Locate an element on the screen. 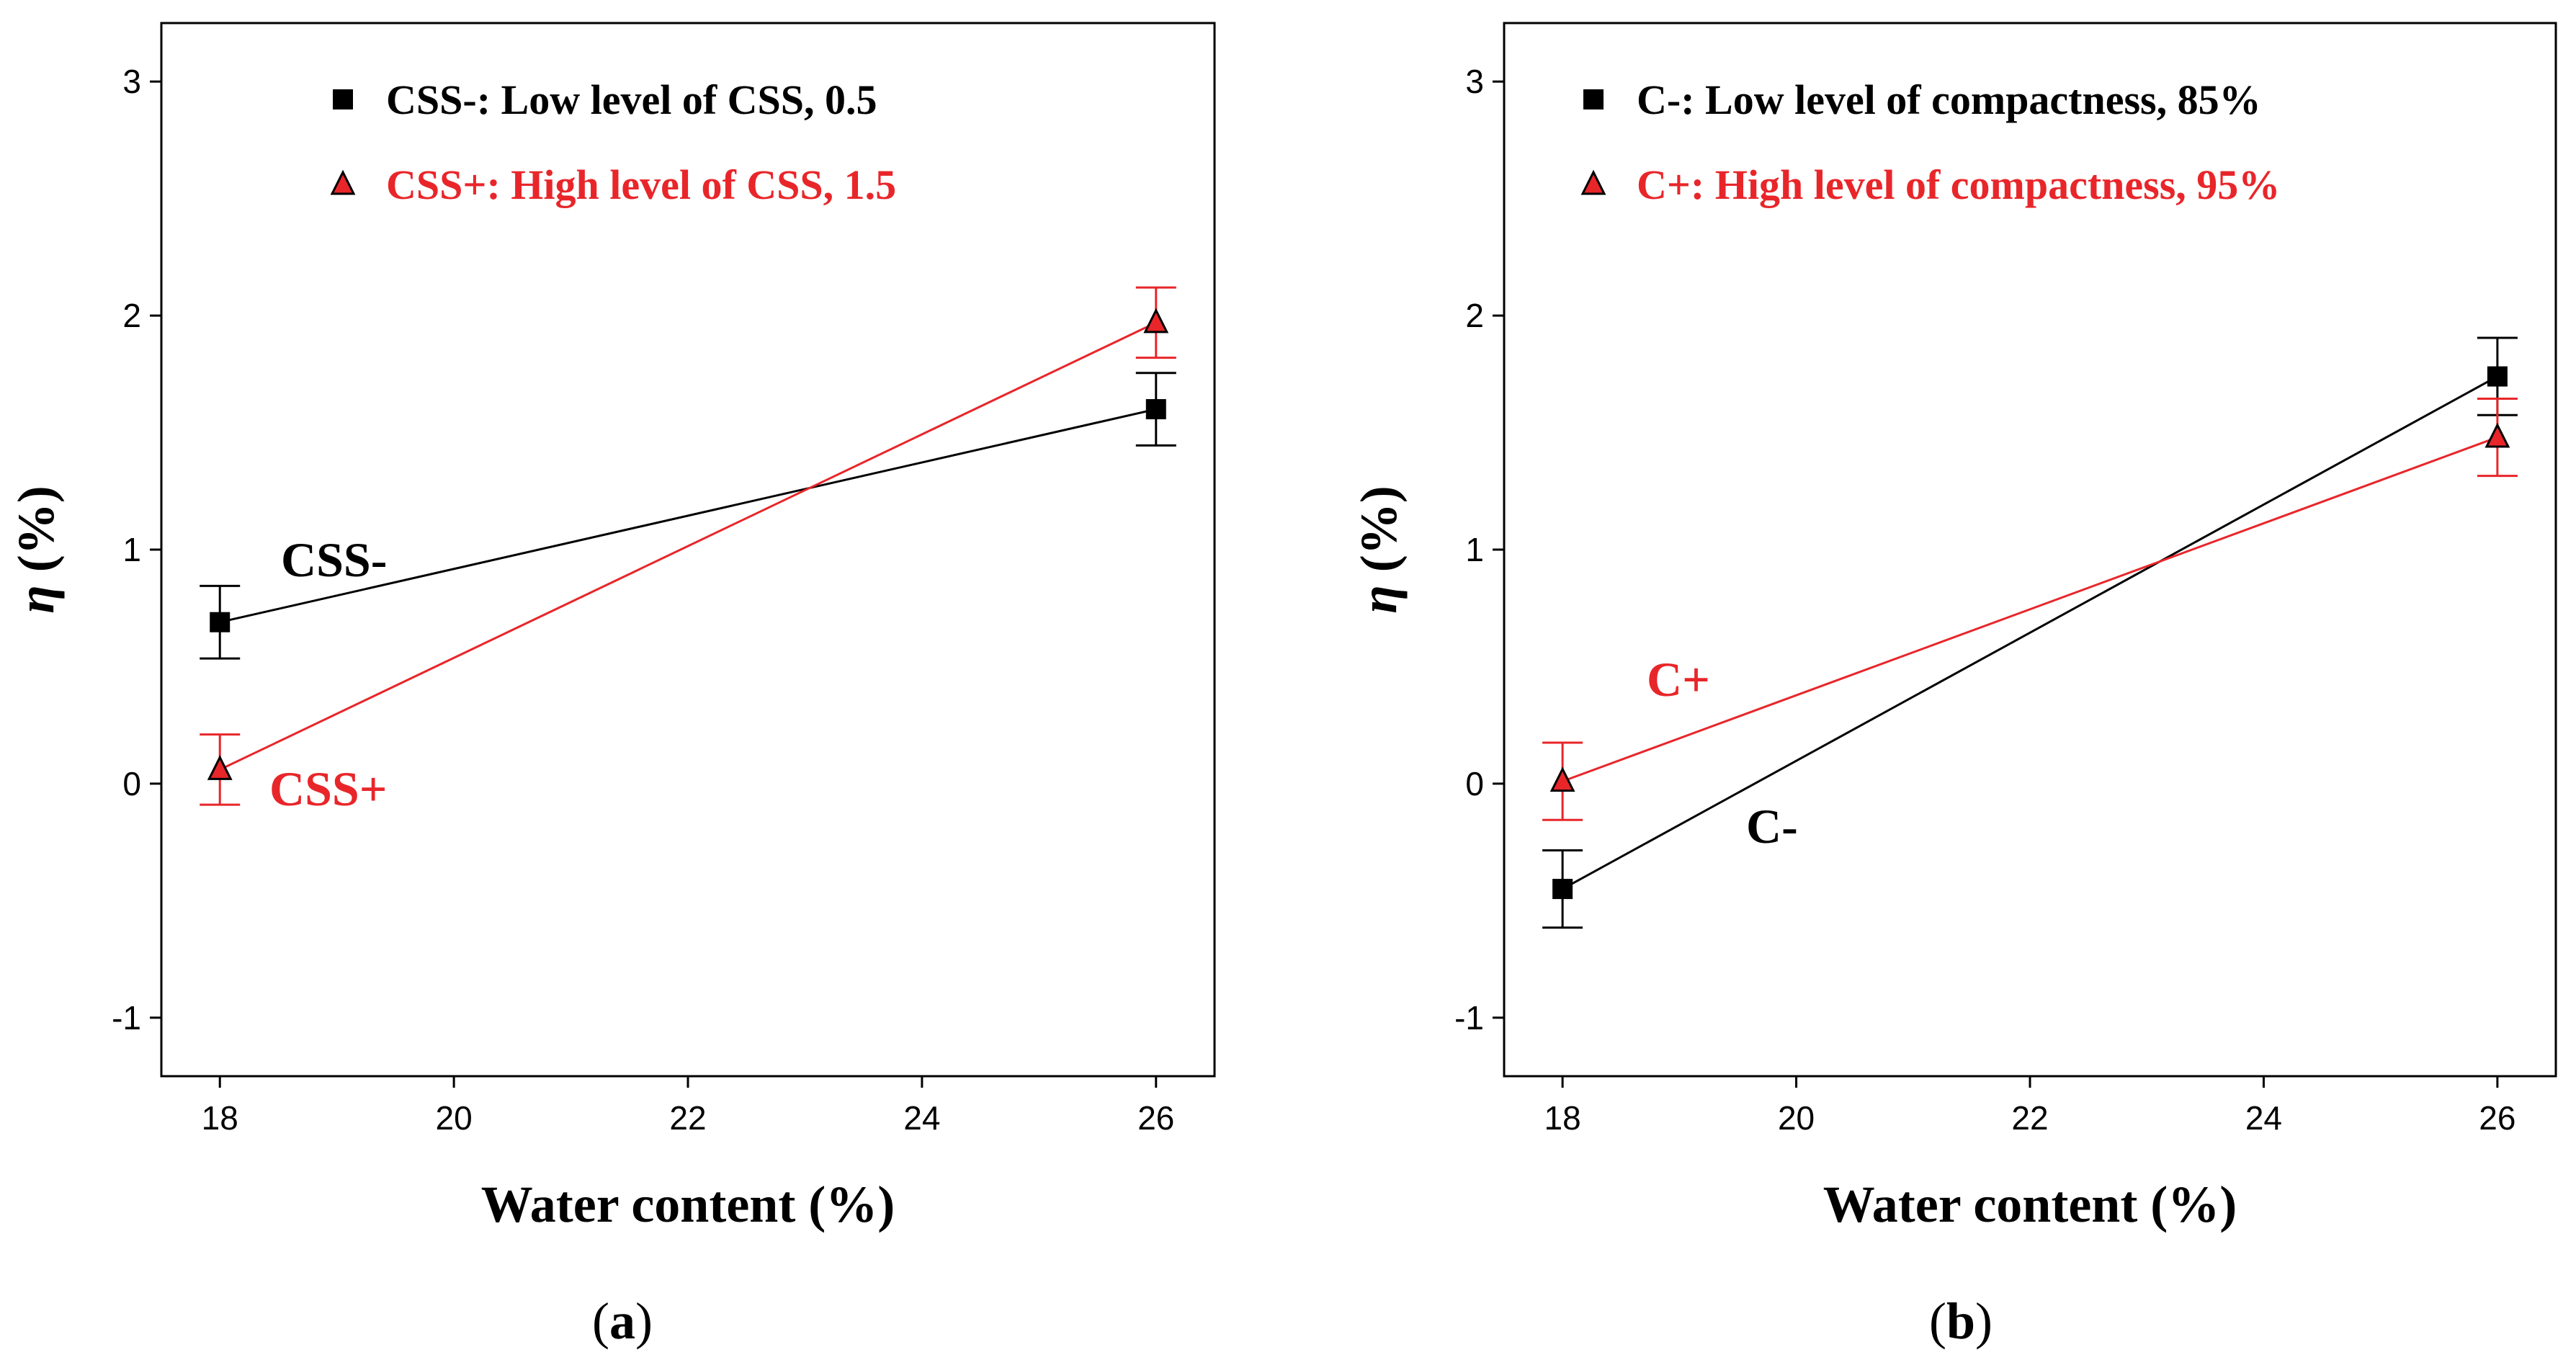 This screenshot has height=1360, width=2576. series-annotation: CSS- is located at coordinates (334, 559).